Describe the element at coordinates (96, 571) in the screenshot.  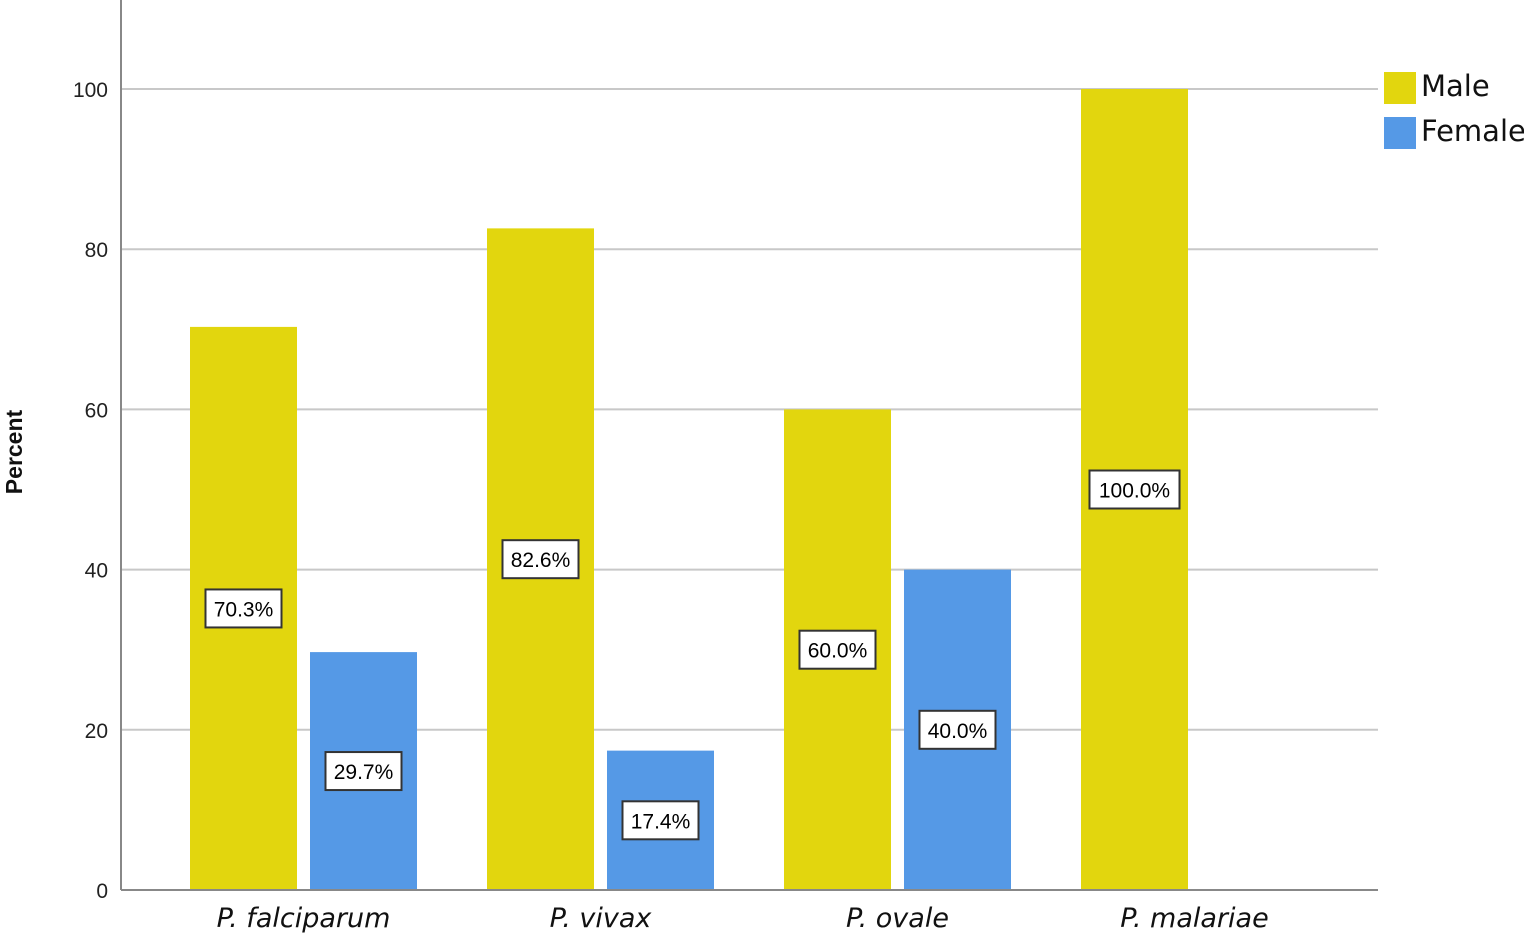
I see `y-tick-label: 40` at that location.